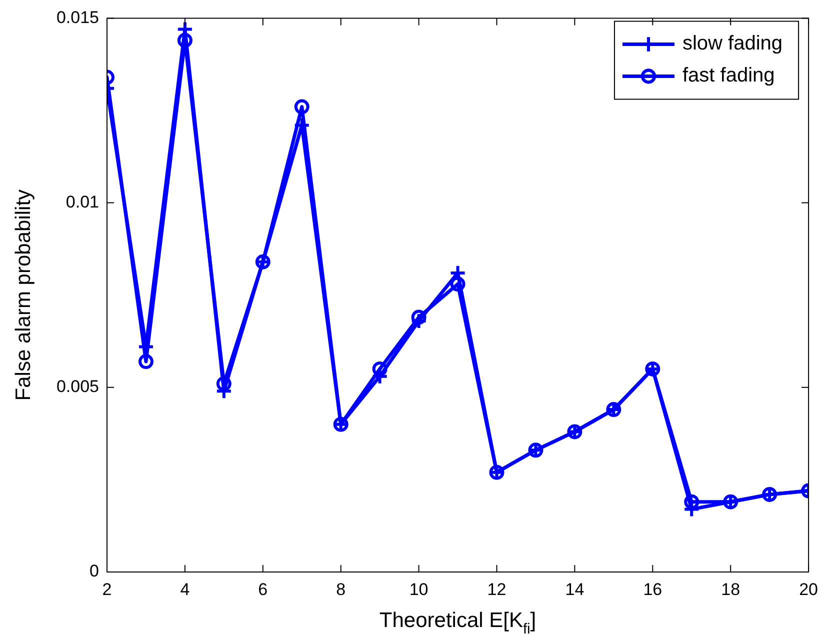 The image size is (826, 644). Describe the element at coordinates (418, 589) in the screenshot. I see `x-tick-label: 10` at that location.